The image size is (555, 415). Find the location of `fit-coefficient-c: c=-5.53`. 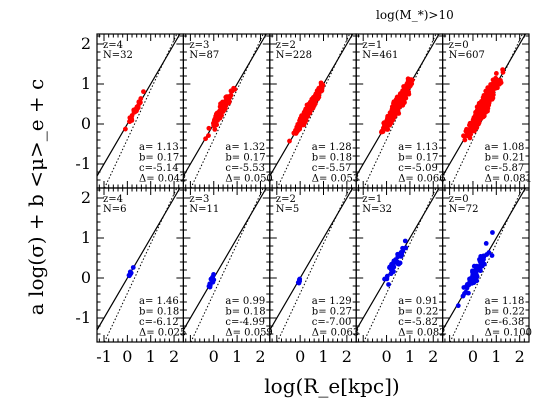

fit-coefficient-c: c=-5.53 is located at coordinates (245, 168).